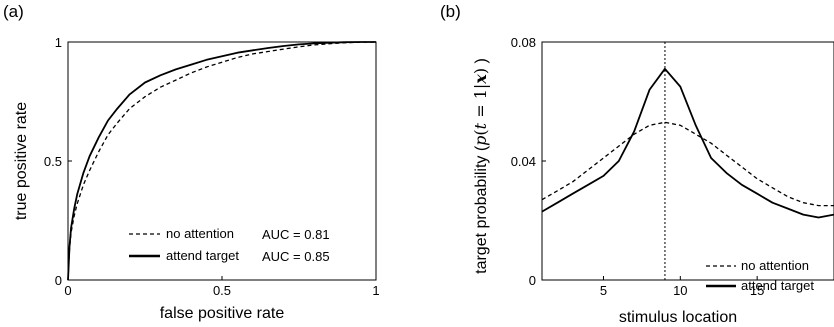 The height and width of the screenshot is (327, 834). Describe the element at coordinates (480, 125) in the screenshot. I see `ylabel-math-t: t` at that location.